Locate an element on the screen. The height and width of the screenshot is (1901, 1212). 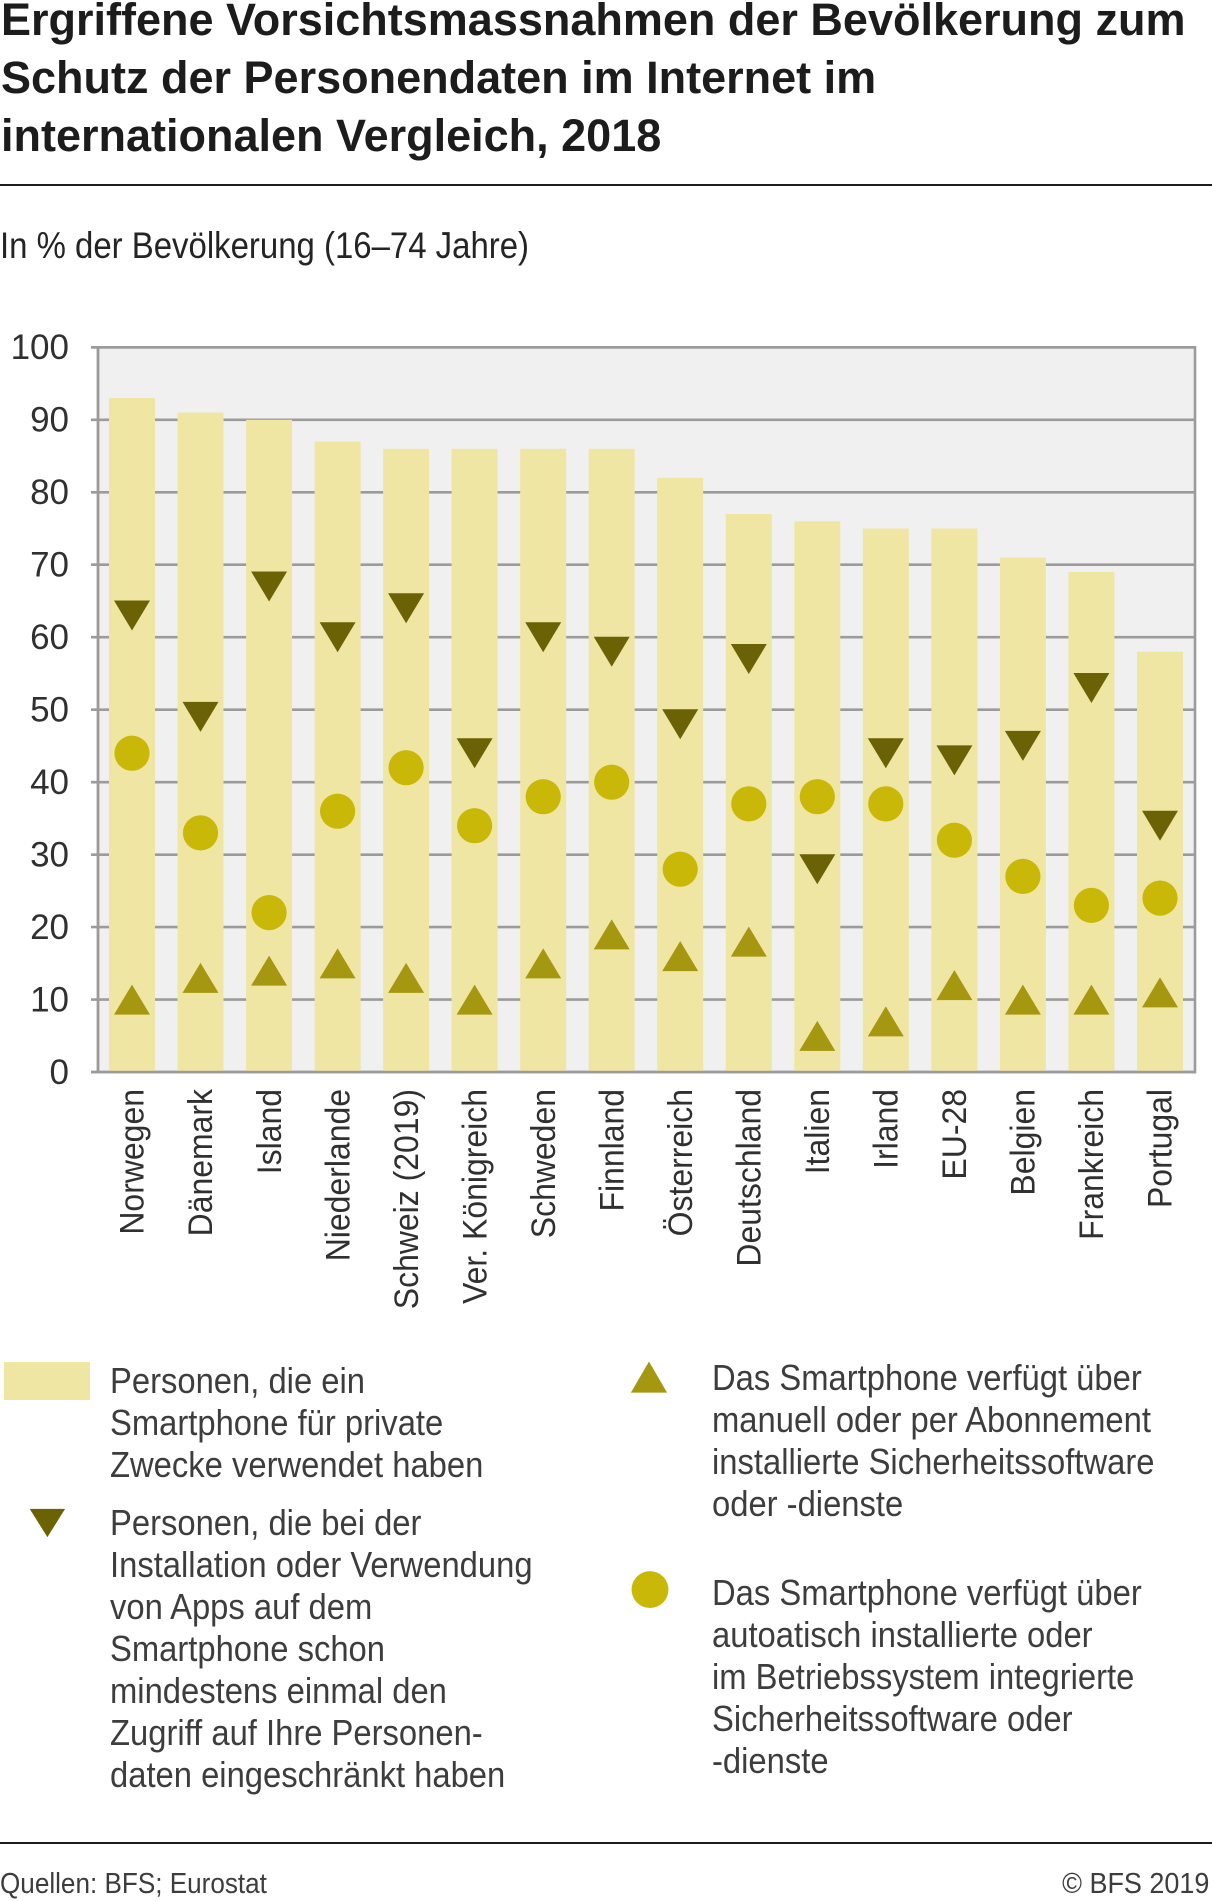
svg-text: Belgien is located at coordinates (1023, 1142).